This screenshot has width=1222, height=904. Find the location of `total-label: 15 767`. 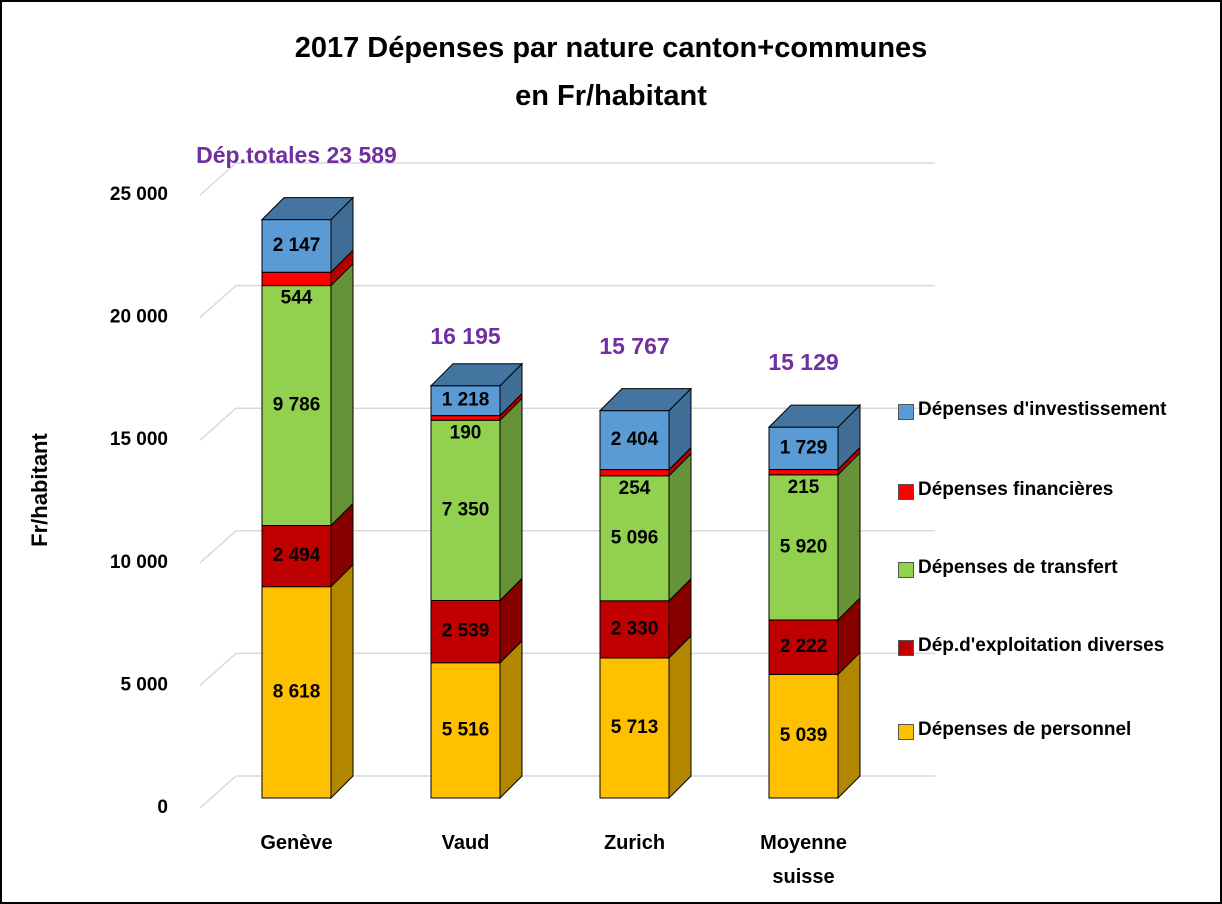

total-label: 15 767 is located at coordinates (634, 346).